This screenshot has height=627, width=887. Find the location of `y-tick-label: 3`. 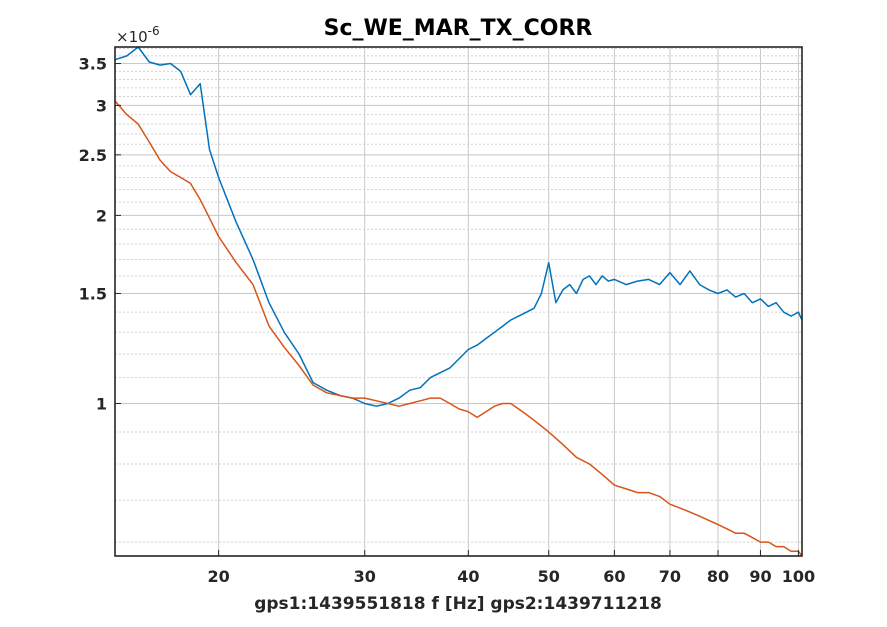

y-tick-label: 3 is located at coordinates (101, 105).